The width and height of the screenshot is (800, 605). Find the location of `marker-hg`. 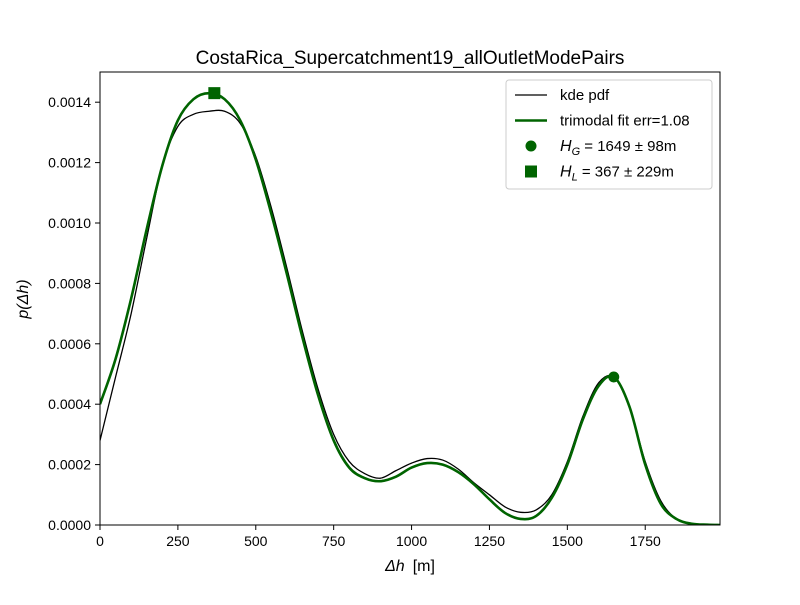

marker-hg is located at coordinates (614, 377).